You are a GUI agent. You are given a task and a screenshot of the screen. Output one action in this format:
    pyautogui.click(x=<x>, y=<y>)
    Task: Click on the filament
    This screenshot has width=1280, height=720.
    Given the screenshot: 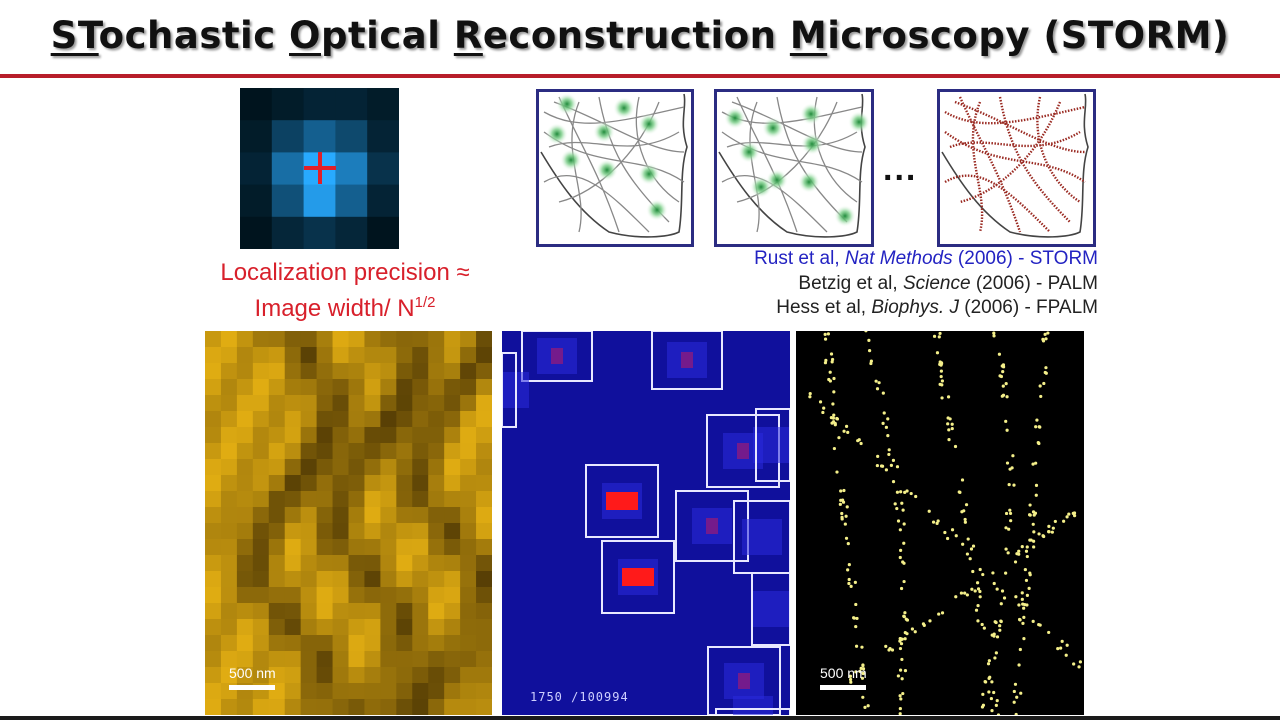 What is the action you would take?
    pyautogui.click(x=596, y=204)
    